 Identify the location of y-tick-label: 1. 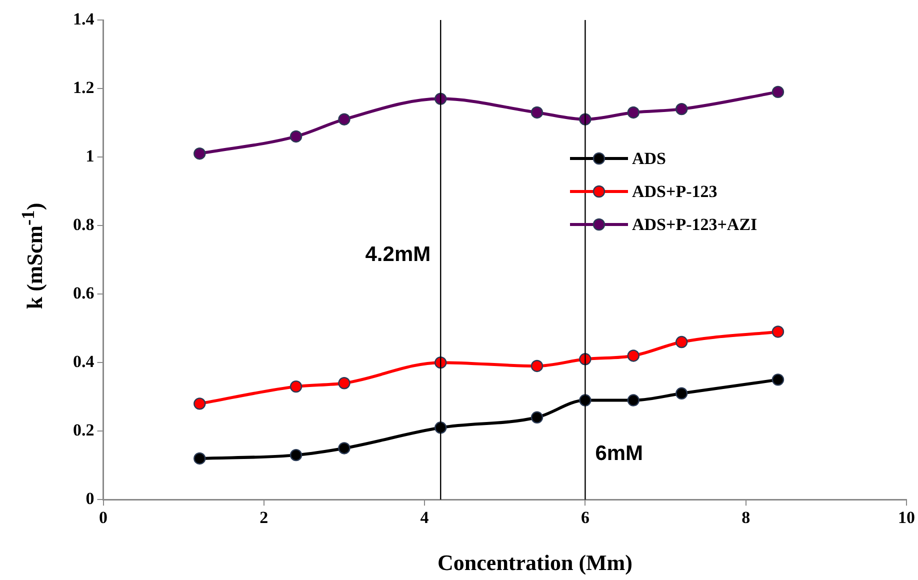
(90, 156).